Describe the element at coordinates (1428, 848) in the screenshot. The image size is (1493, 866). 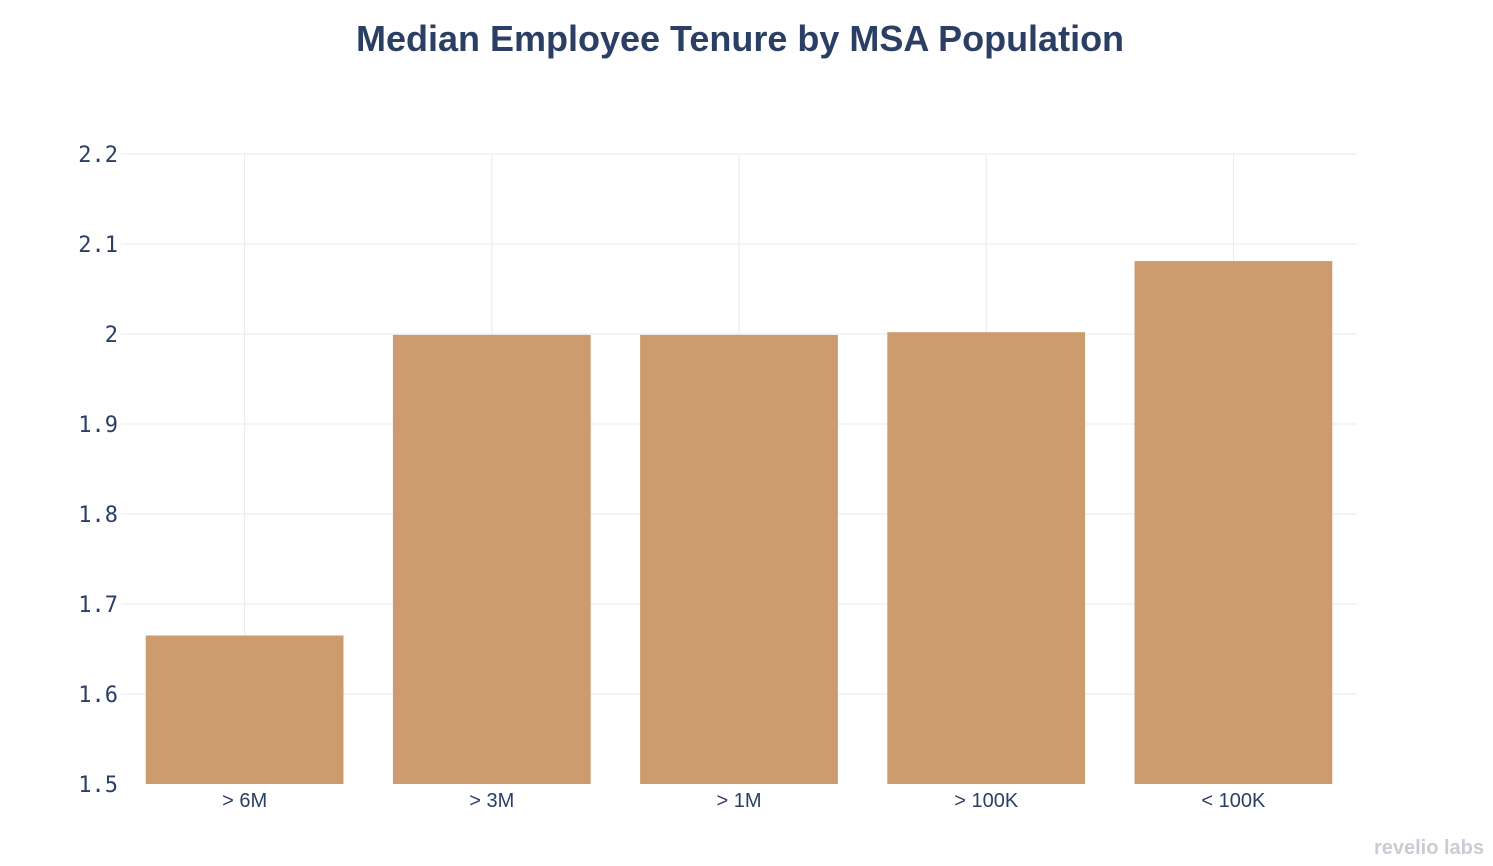
I see `revelio-labs-logo: revelio labs` at that location.